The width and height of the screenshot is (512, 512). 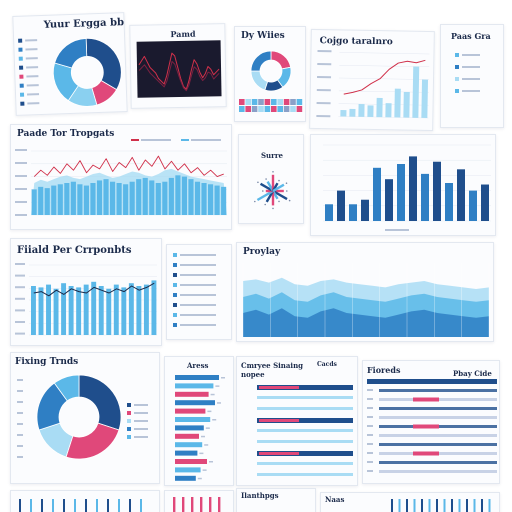 I want to click on axis-label-placeholder, so click(x=397, y=230).